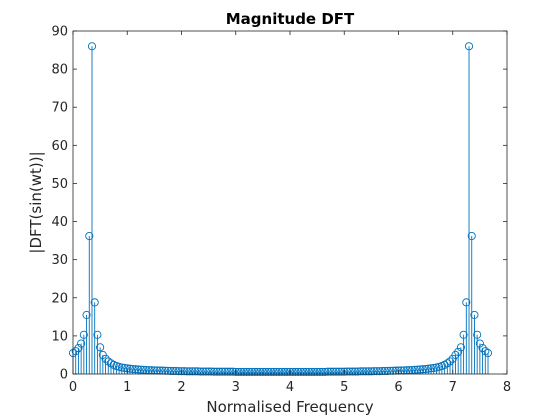 The width and height of the screenshot is (560, 420). What do you see at coordinates (59, 70) in the screenshot?
I see `y-tick-label: 80` at bounding box center [59, 70].